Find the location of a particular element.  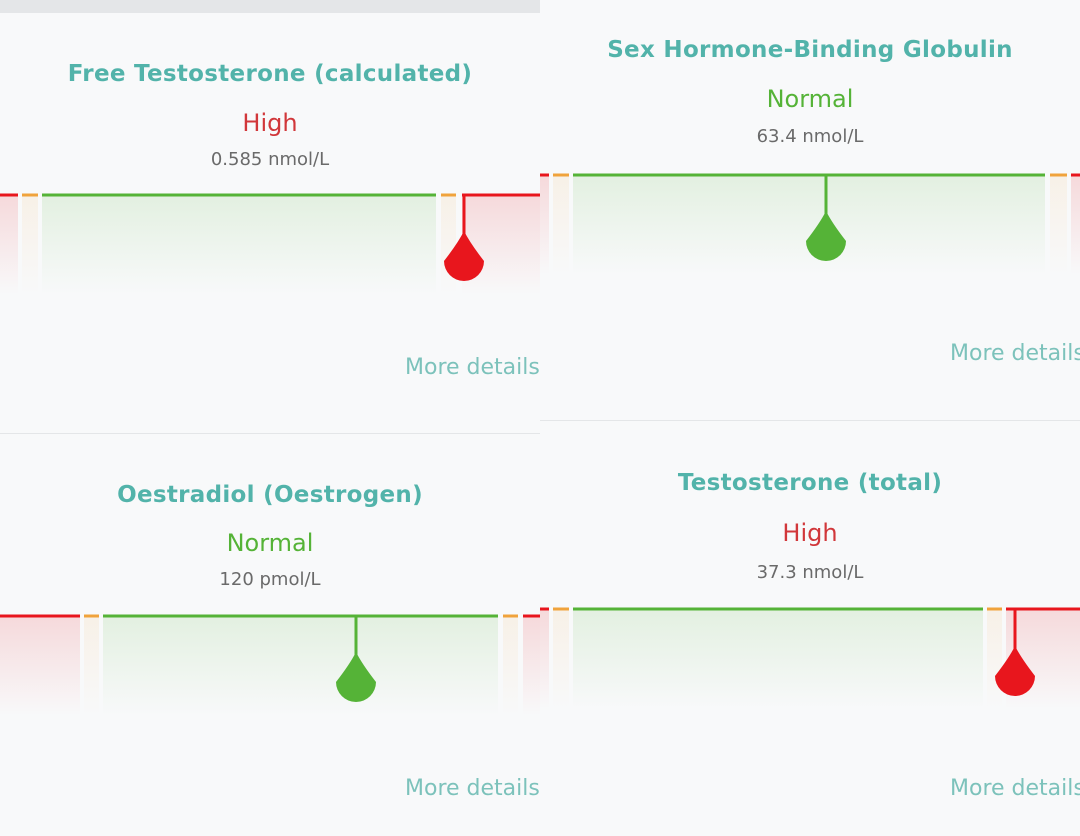

result-value: 0.585 nmol/L is located at coordinates (270, 159).